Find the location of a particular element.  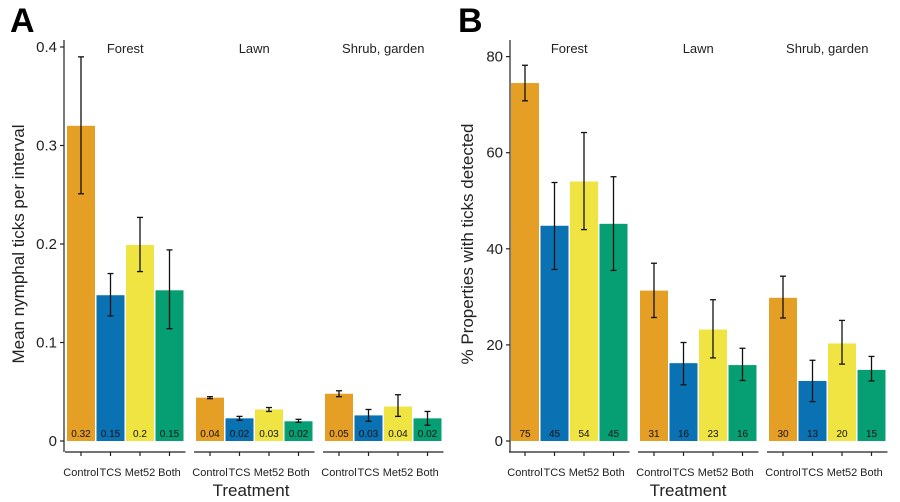

panel-b-bar-value-label: 54 is located at coordinates (584, 434).